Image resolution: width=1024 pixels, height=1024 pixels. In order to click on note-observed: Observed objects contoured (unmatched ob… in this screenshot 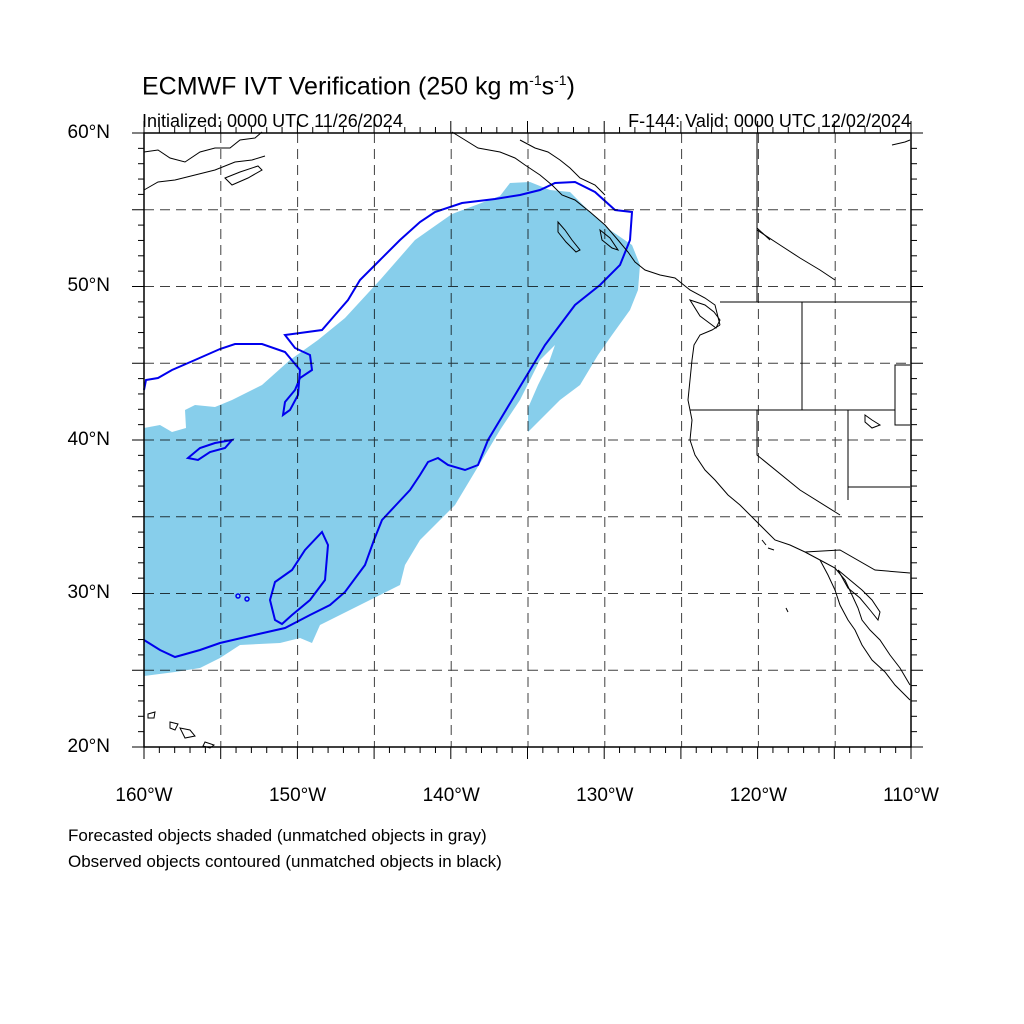, I will do `click(285, 861)`.